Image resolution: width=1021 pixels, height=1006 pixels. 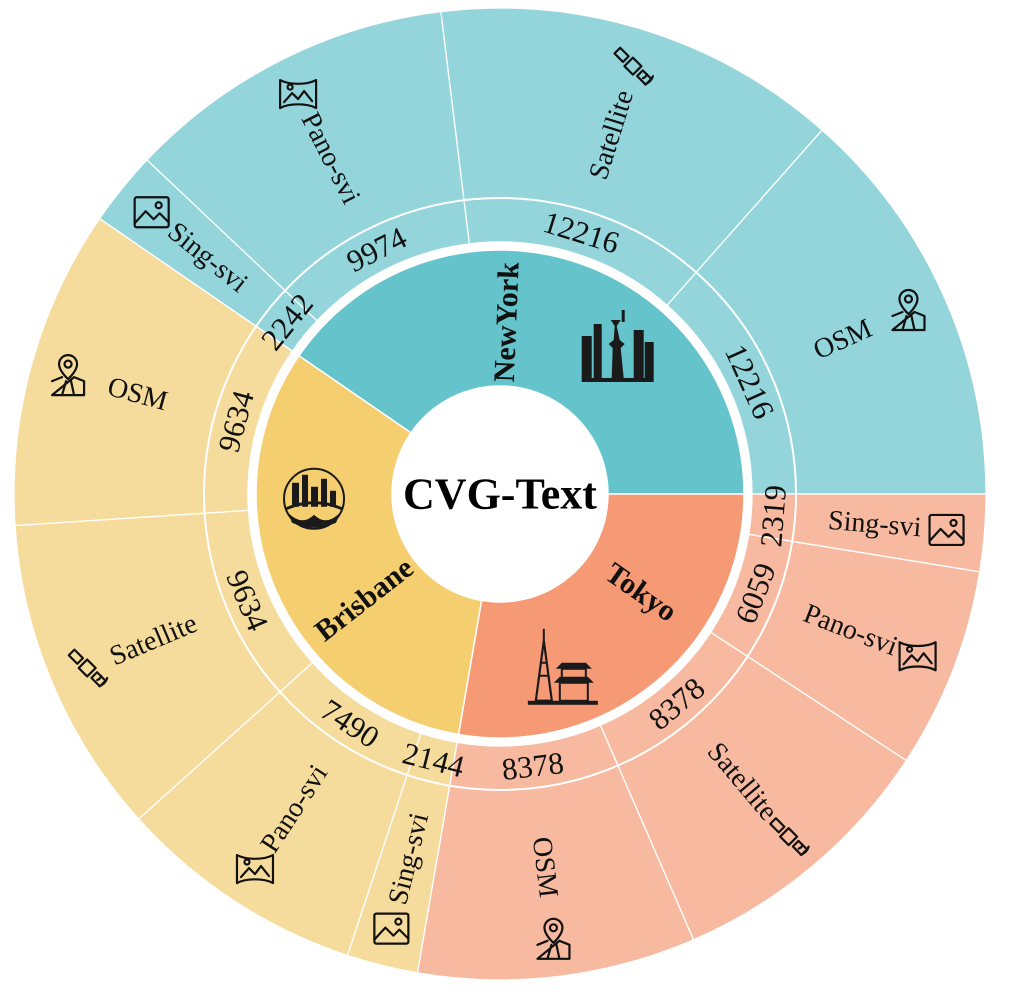 I want to click on value-label-tokyo-sing-svi: 2319, so click(x=773, y=516).